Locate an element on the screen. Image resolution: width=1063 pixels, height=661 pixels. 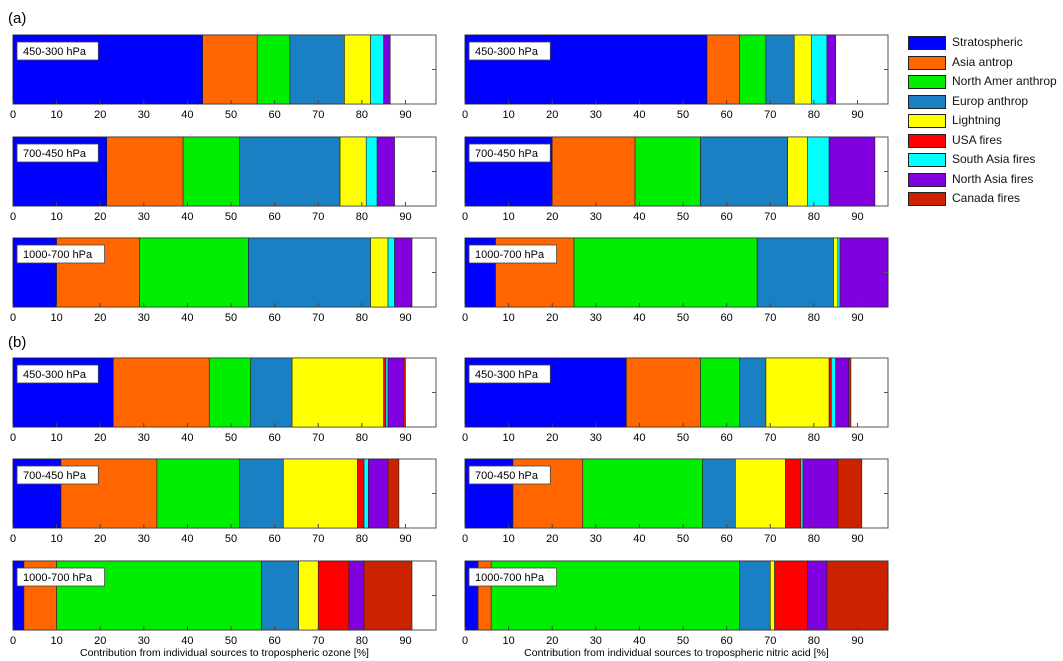
chart-panel-a-left-1: 450-300 hPa 0 10 20 30 40 50 60 70 80 90 is located at coordinates (223, 77).